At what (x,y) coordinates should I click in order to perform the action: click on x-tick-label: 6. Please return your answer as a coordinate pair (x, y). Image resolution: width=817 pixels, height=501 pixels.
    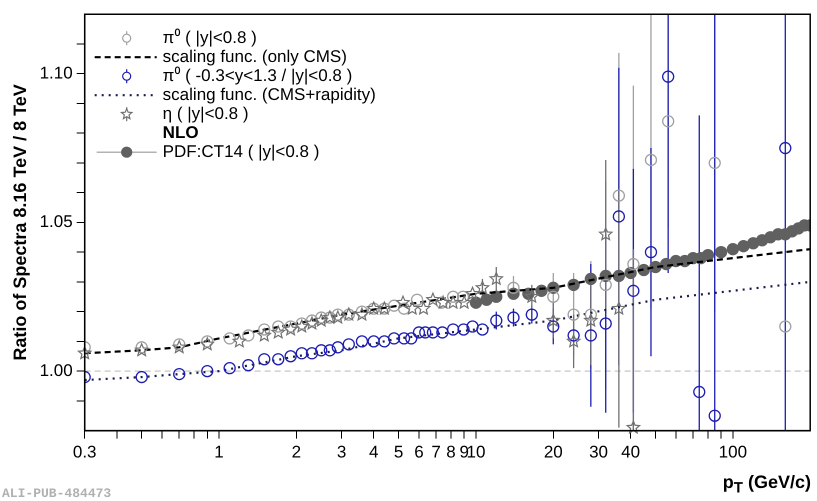
    Looking at the image, I should click on (419, 452).